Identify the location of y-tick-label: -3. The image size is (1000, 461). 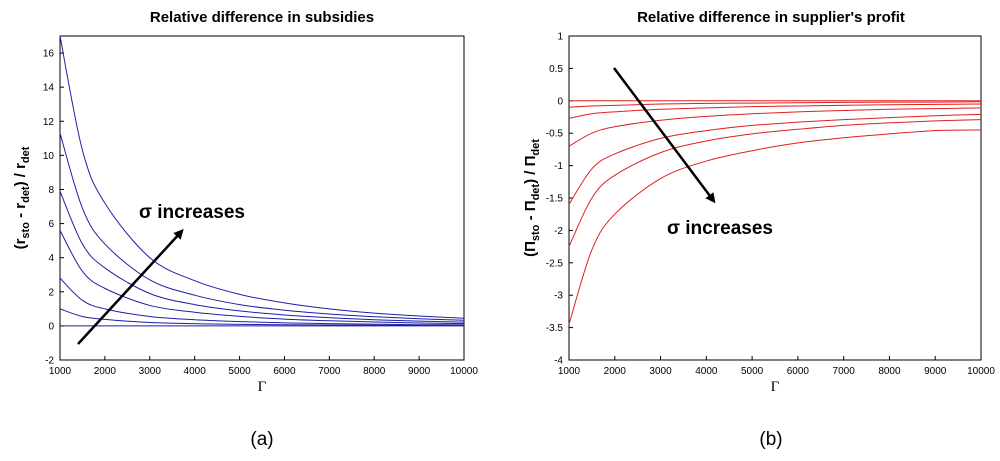
(558, 296).